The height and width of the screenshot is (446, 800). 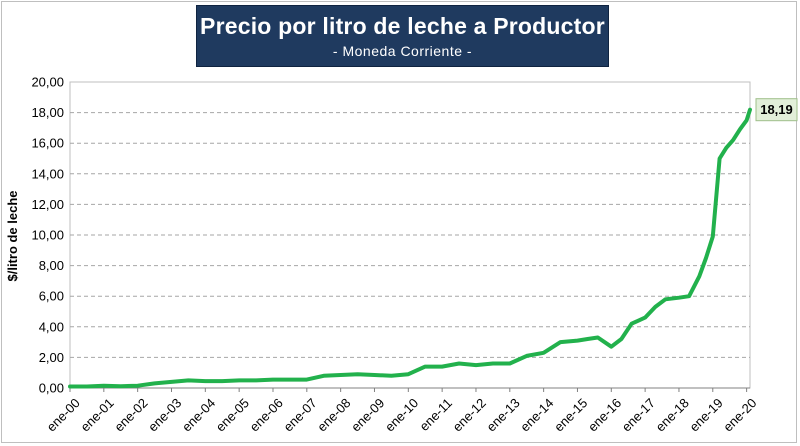 What do you see at coordinates (232, 414) in the screenshot?
I see `x-tick-label: ene-05` at bounding box center [232, 414].